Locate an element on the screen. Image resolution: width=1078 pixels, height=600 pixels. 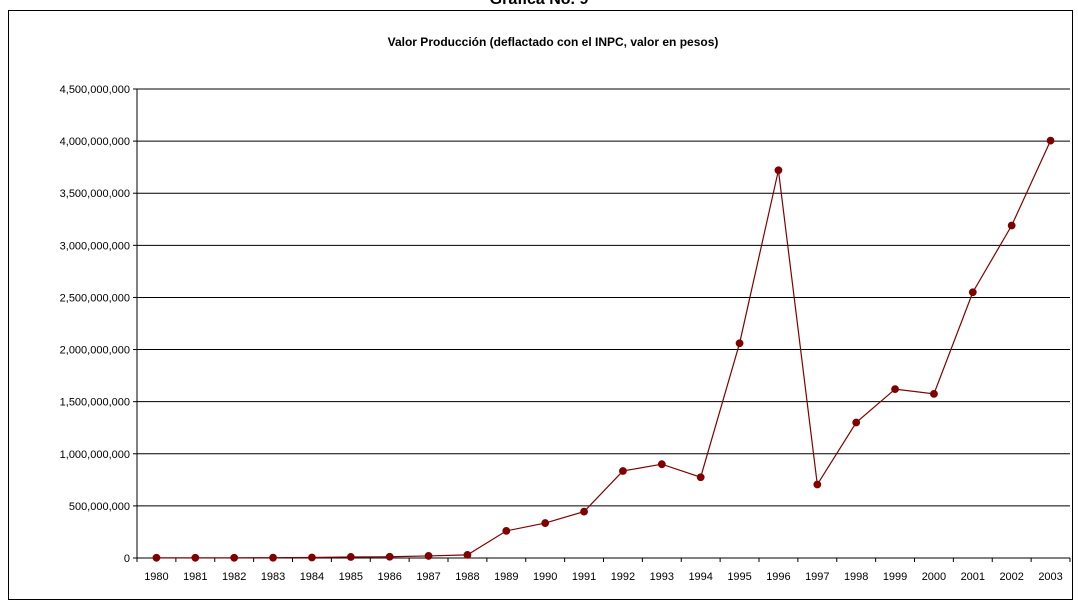
x-tick-label: 1983 is located at coordinates (273, 577).